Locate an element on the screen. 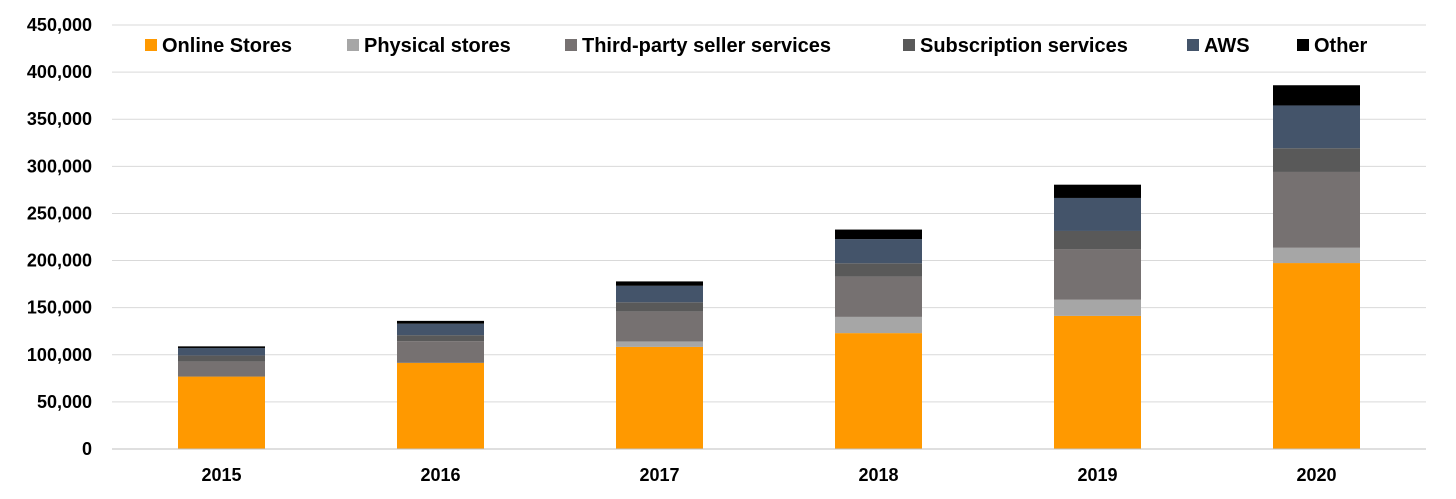 This screenshot has width=1456, height=499. y-tick-label: 200,000 is located at coordinates (59, 261).